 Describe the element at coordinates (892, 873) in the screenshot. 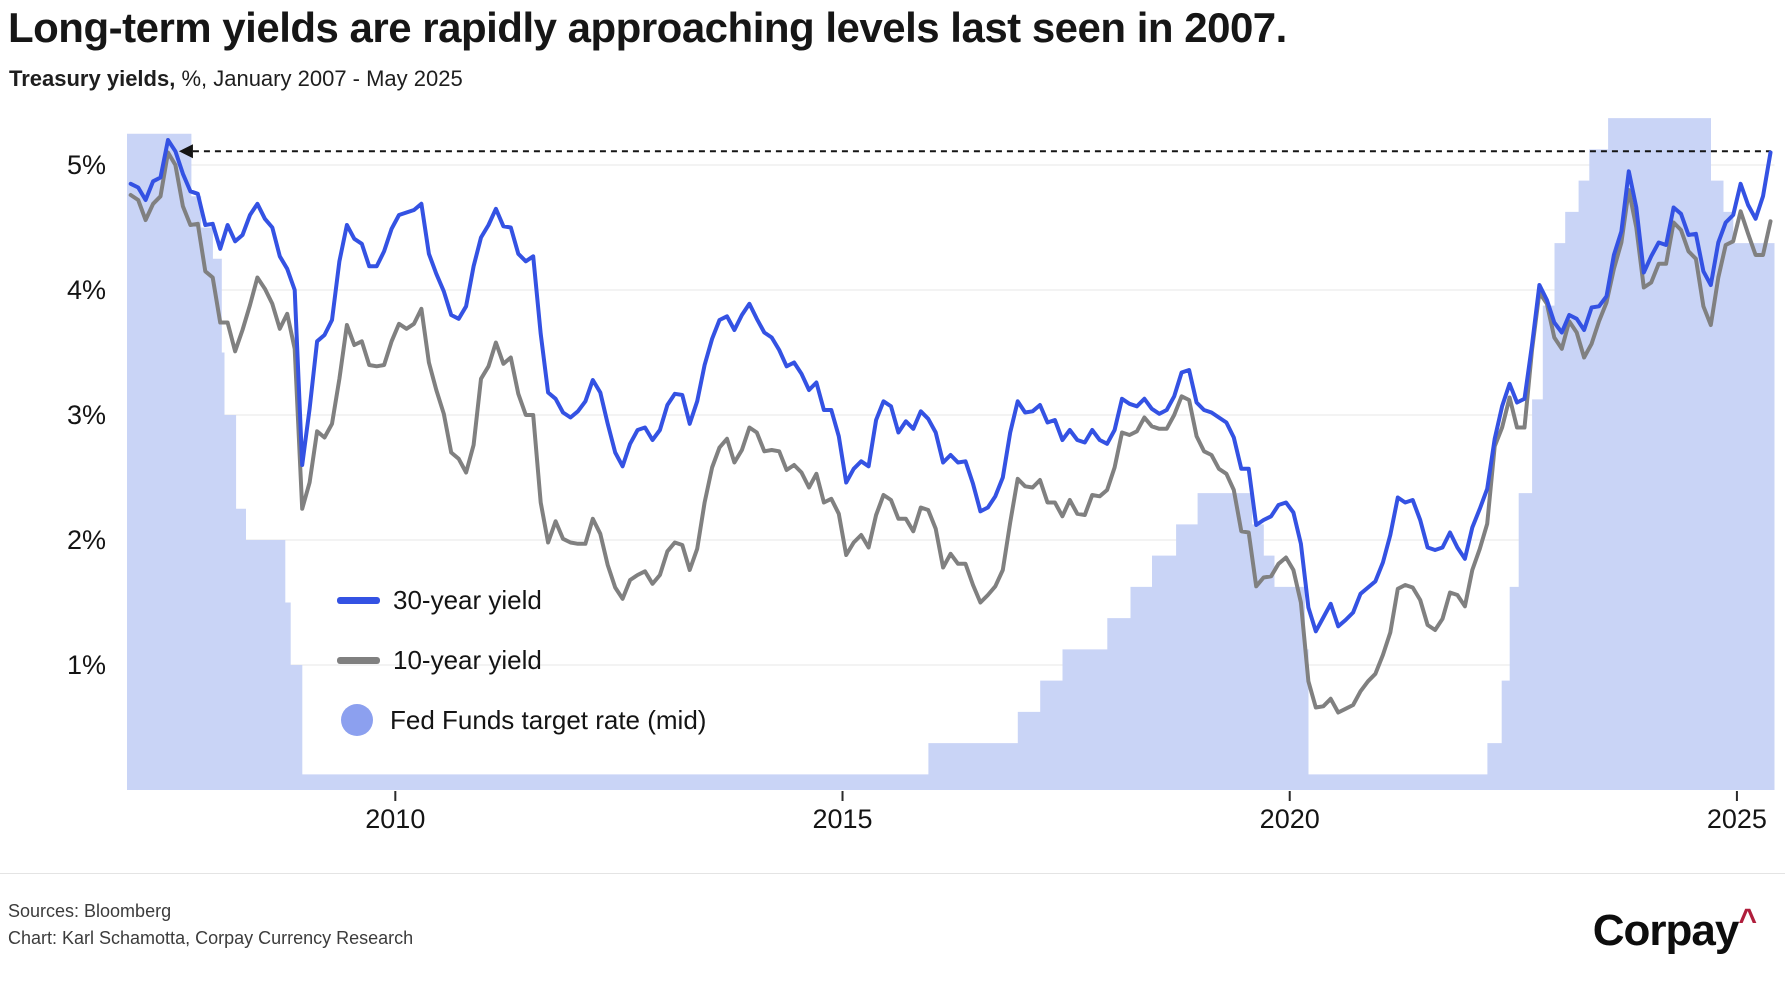

I see `footer-divider` at that location.